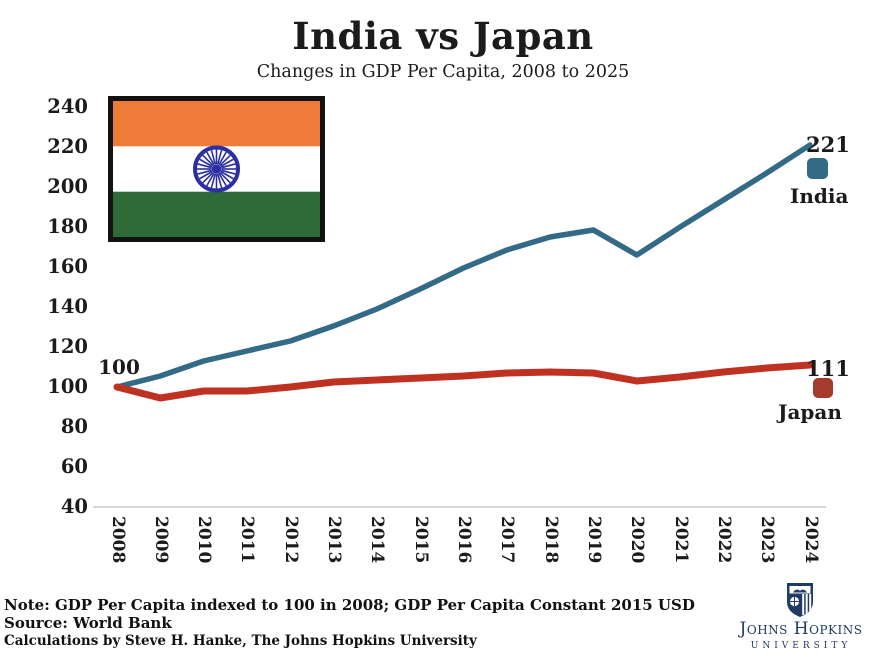 The width and height of the screenshot is (886, 662). Describe the element at coordinates (160, 540) in the screenshot. I see `x-tick-label-2009: 2009` at that location.